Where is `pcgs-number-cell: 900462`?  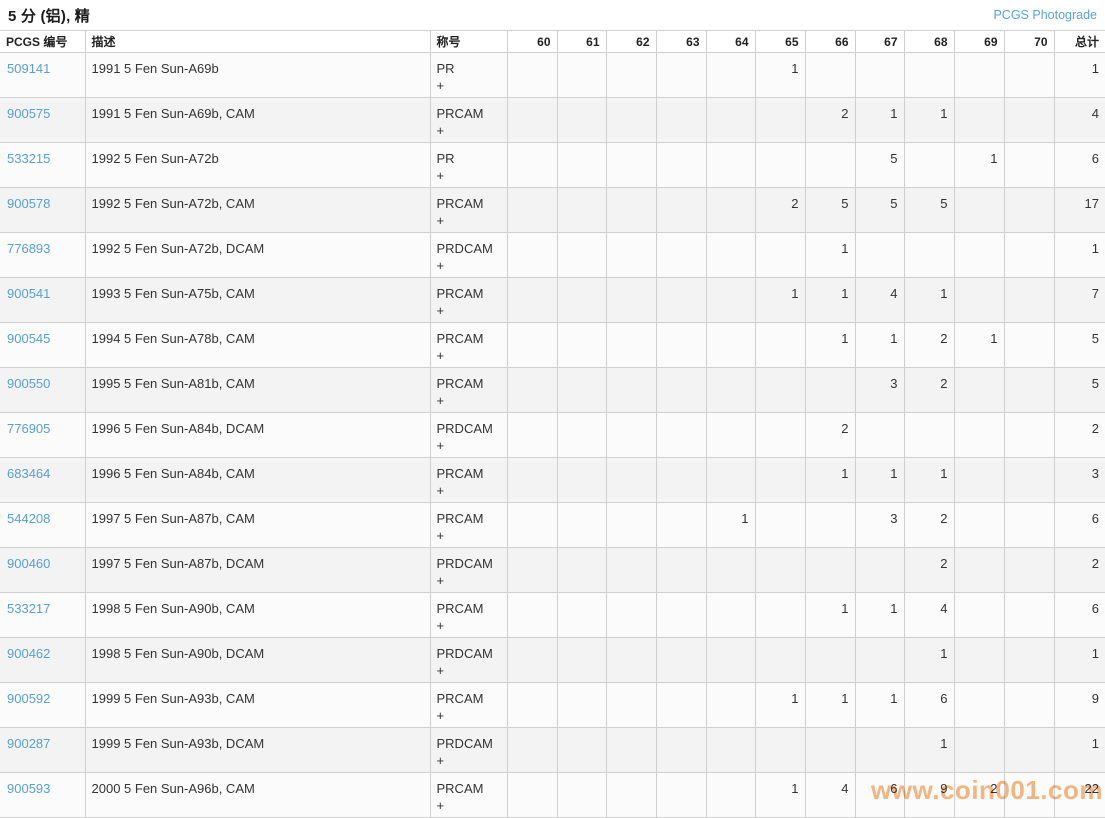 pcgs-number-cell: 900462 is located at coordinates (43, 660).